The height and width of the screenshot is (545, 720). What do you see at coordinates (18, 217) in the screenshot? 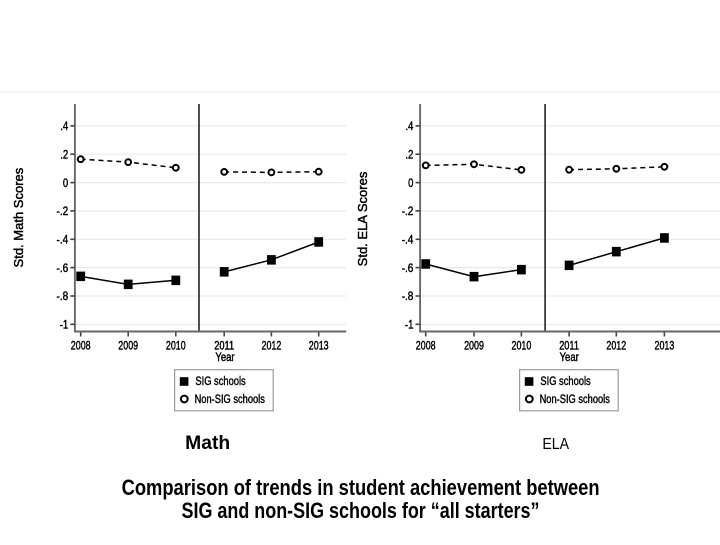
I see `svg-text: Std. Math Scores` at bounding box center [18, 217].